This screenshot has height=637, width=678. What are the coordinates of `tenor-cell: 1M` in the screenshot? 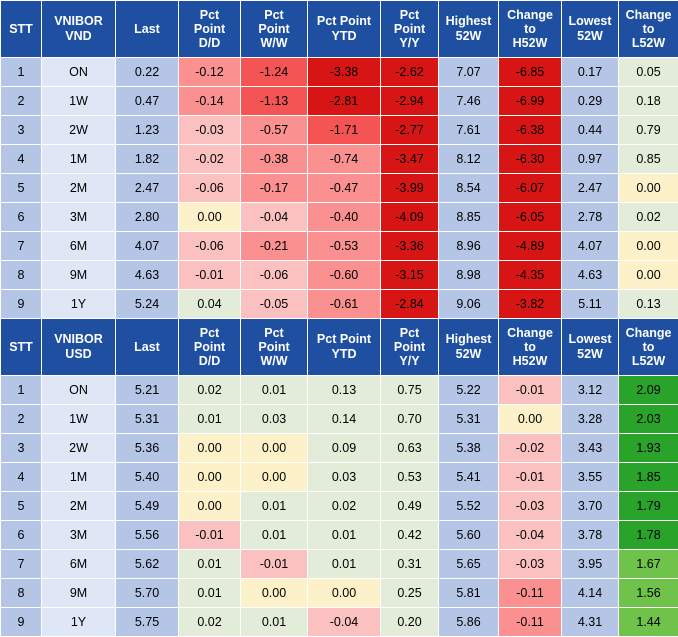 It's located at (79, 159).